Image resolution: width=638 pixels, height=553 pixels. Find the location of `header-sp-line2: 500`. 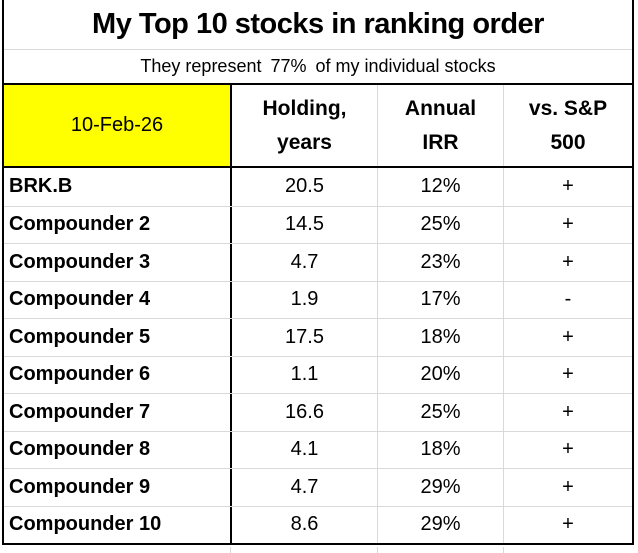

header-sp-line2: 500 is located at coordinates (568, 142).